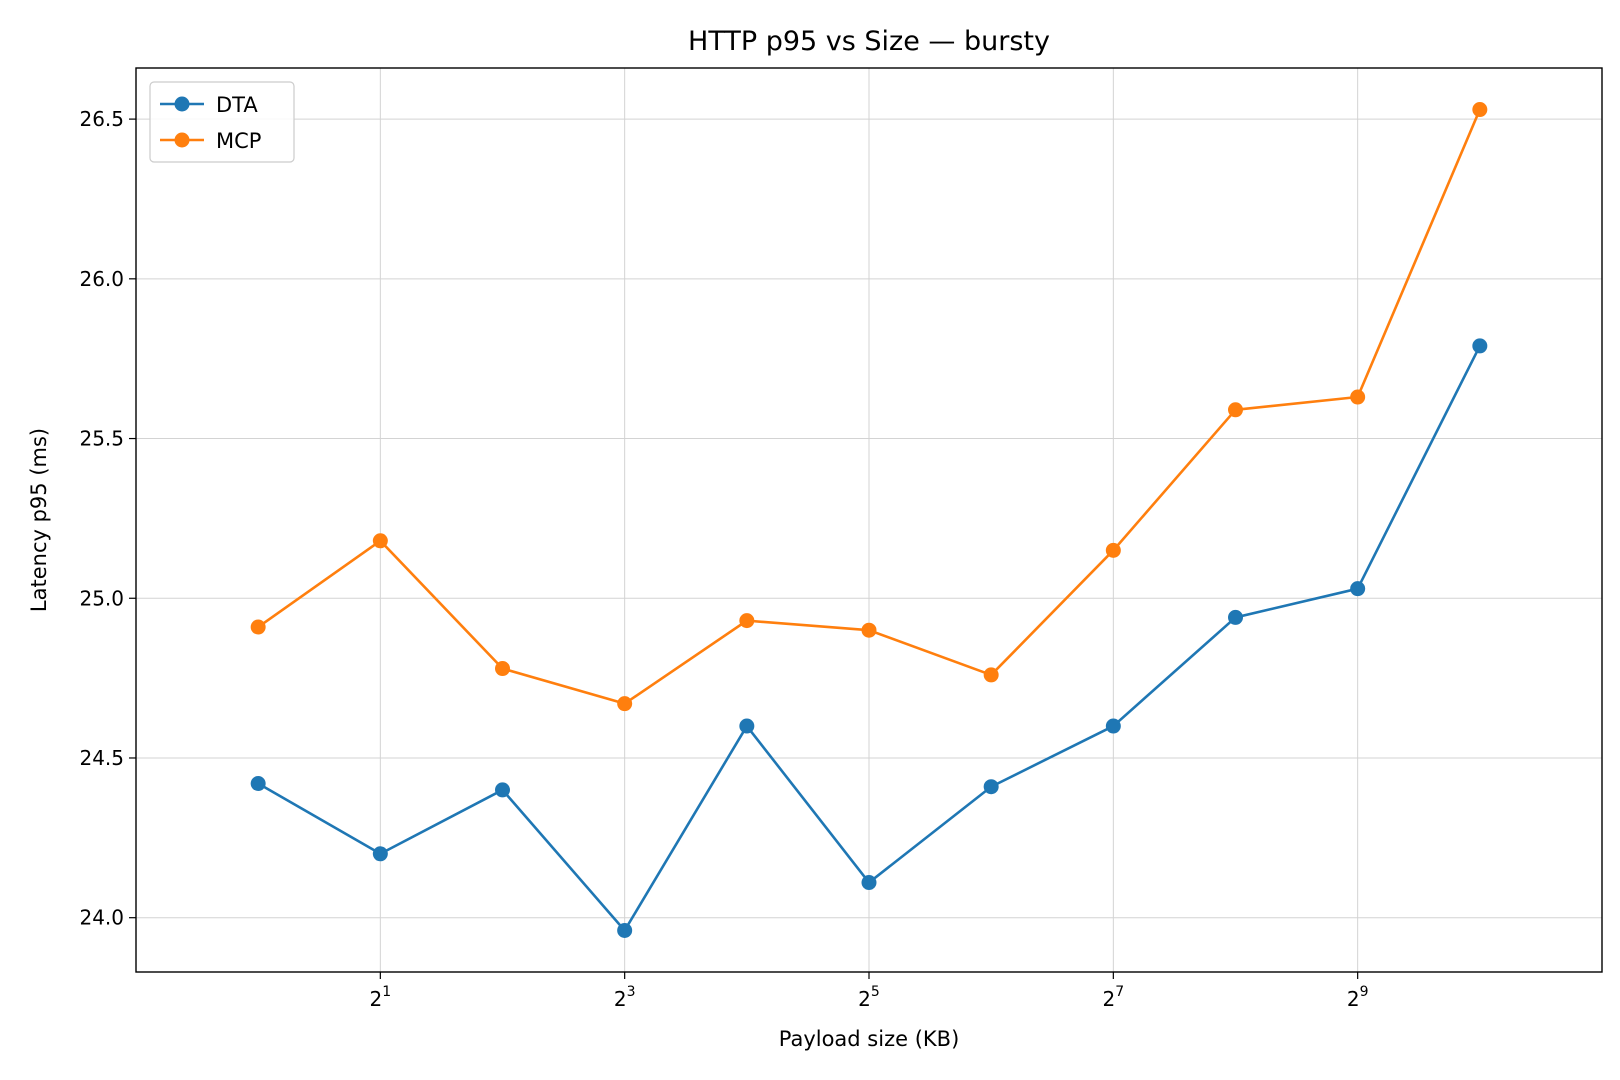 The height and width of the screenshot is (1080, 1620). What do you see at coordinates (869, 41) in the screenshot?
I see `chart-title: HTTP p95 vs Size — bursty` at bounding box center [869, 41].